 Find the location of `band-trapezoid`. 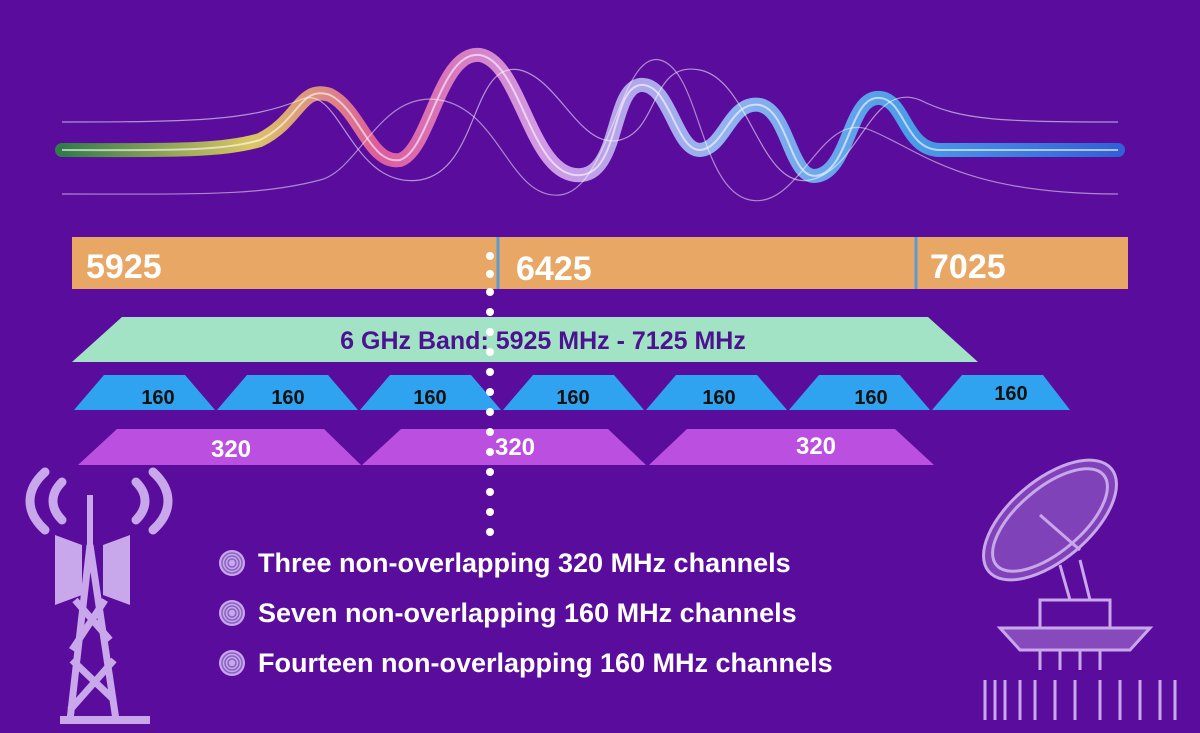

band-trapezoid is located at coordinates (525, 339).